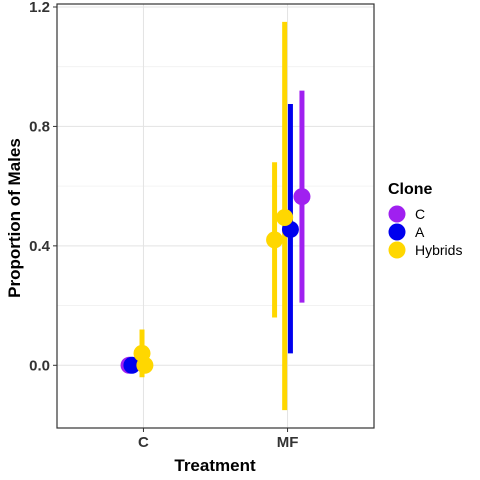 This screenshot has width=480, height=480. I want to click on legend: Clone CA Hybrids, so click(425, 220).